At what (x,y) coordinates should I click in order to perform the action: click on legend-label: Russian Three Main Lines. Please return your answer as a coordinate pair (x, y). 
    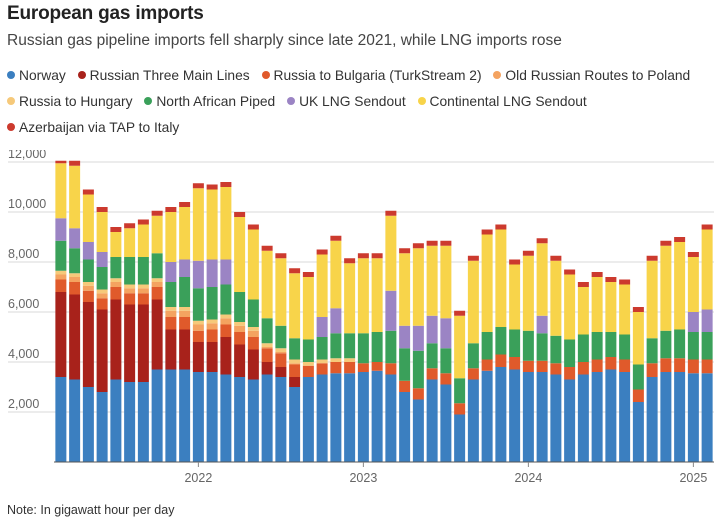
    Looking at the image, I should click on (169, 75).